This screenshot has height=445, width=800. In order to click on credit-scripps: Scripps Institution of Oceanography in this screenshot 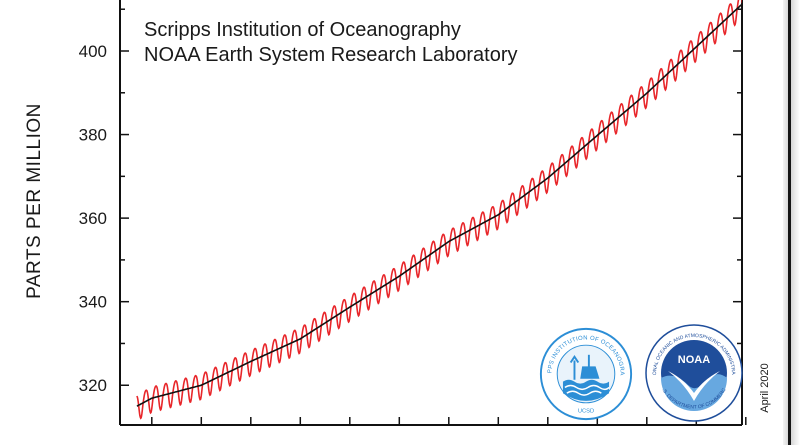, I will do `click(302, 30)`.